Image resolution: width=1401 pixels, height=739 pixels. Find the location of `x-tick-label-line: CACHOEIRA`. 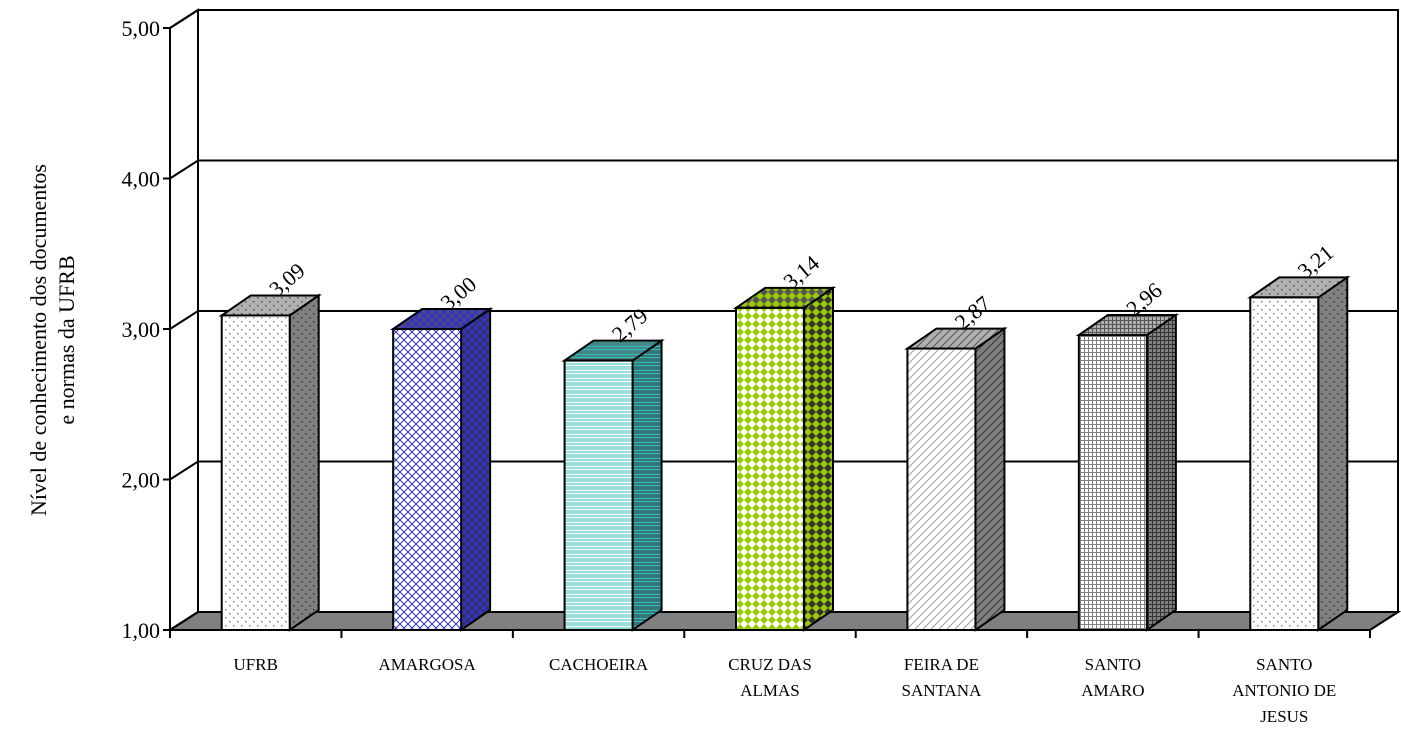

x-tick-label-line: CACHOEIRA is located at coordinates (599, 664).